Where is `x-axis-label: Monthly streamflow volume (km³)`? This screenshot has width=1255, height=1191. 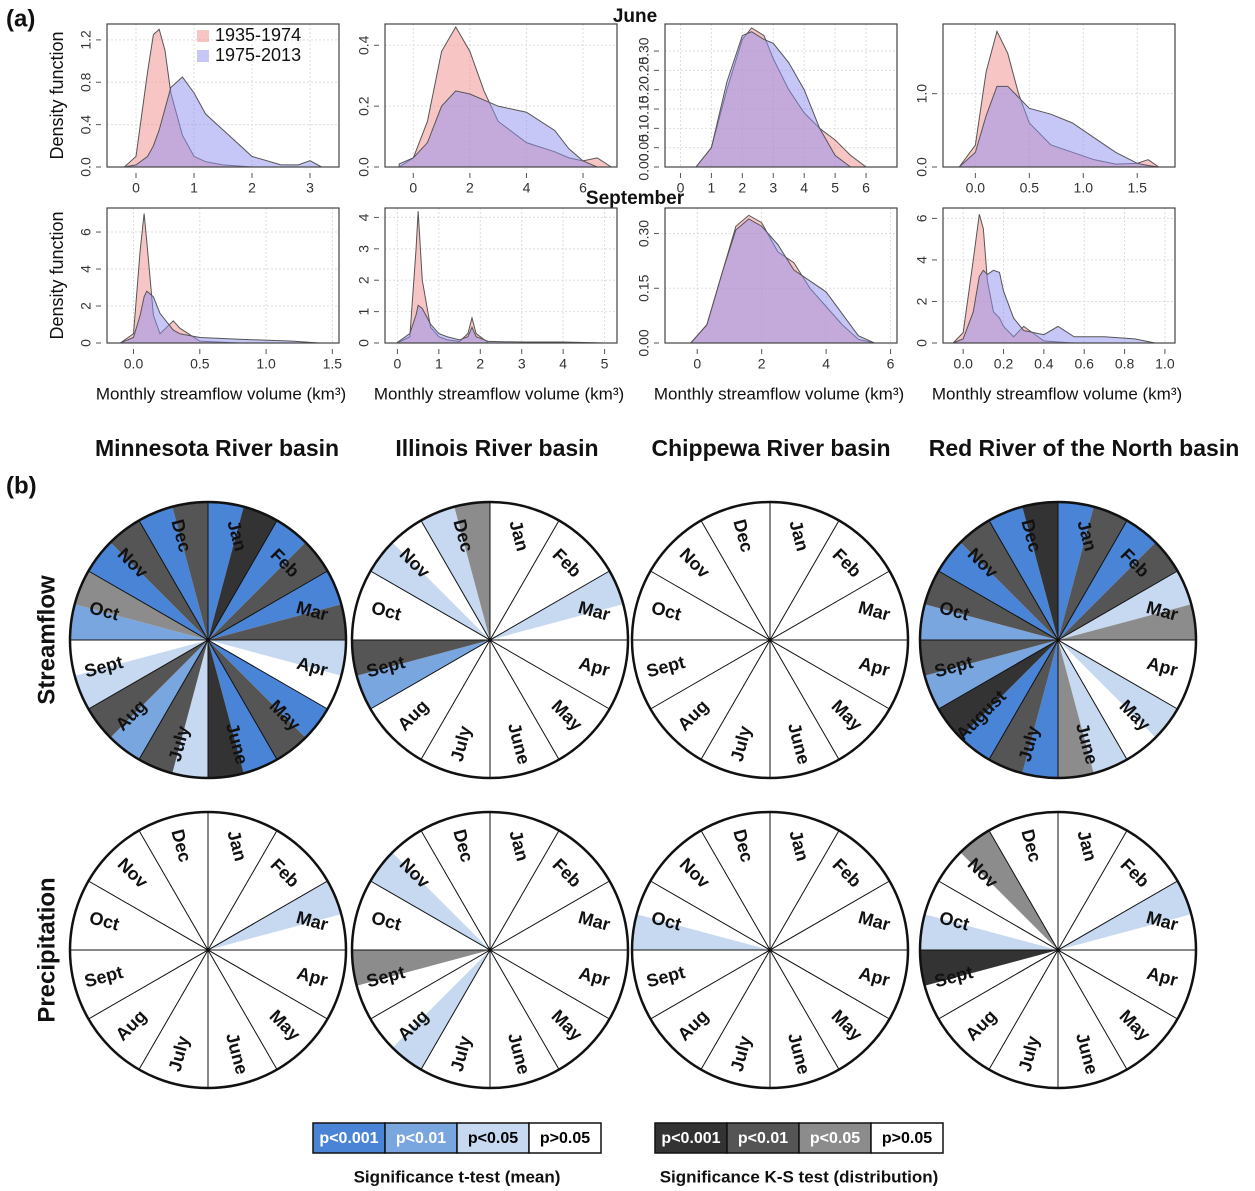
x-axis-label: Monthly streamflow volume (km³) is located at coordinates (221, 393).